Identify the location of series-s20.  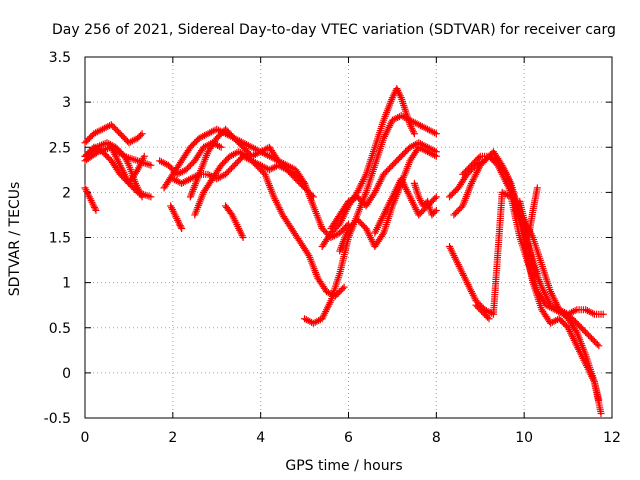
(524, 269).